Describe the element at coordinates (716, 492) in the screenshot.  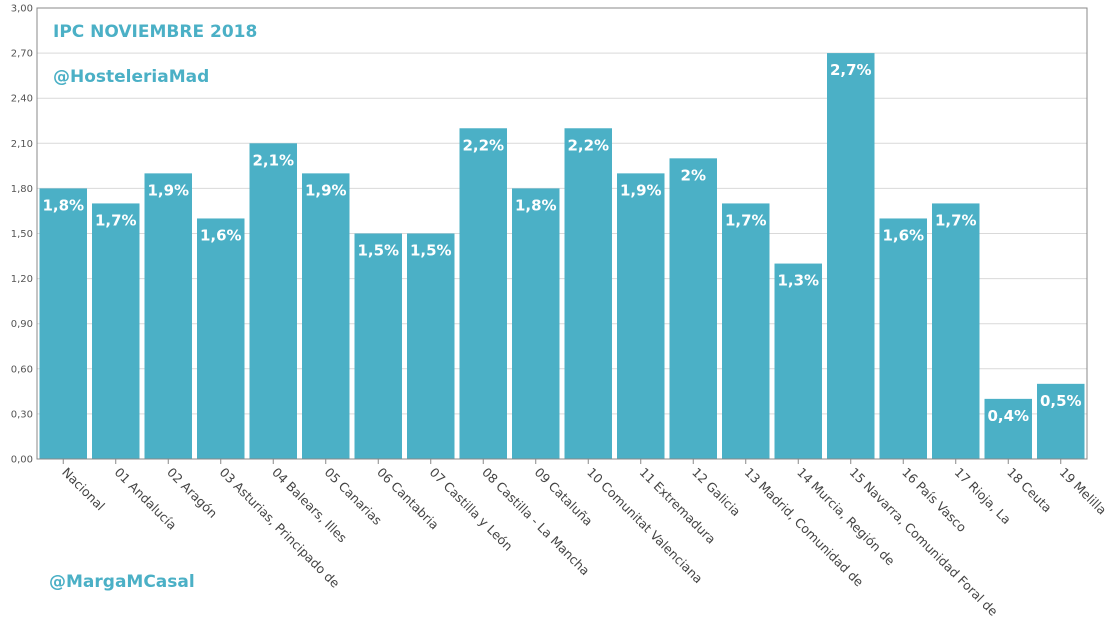
I see `x-tick-label: 12 Galicia` at that location.